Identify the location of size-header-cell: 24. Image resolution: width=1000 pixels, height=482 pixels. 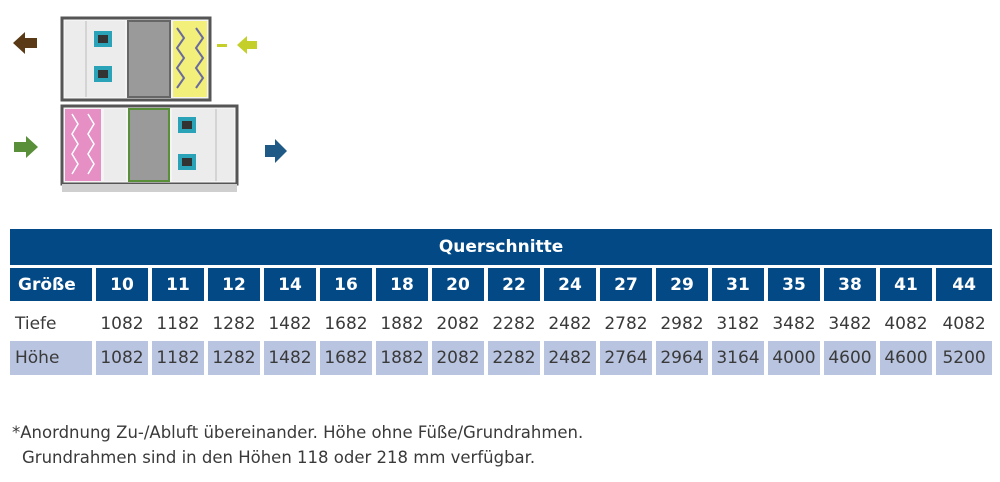
(572, 284).